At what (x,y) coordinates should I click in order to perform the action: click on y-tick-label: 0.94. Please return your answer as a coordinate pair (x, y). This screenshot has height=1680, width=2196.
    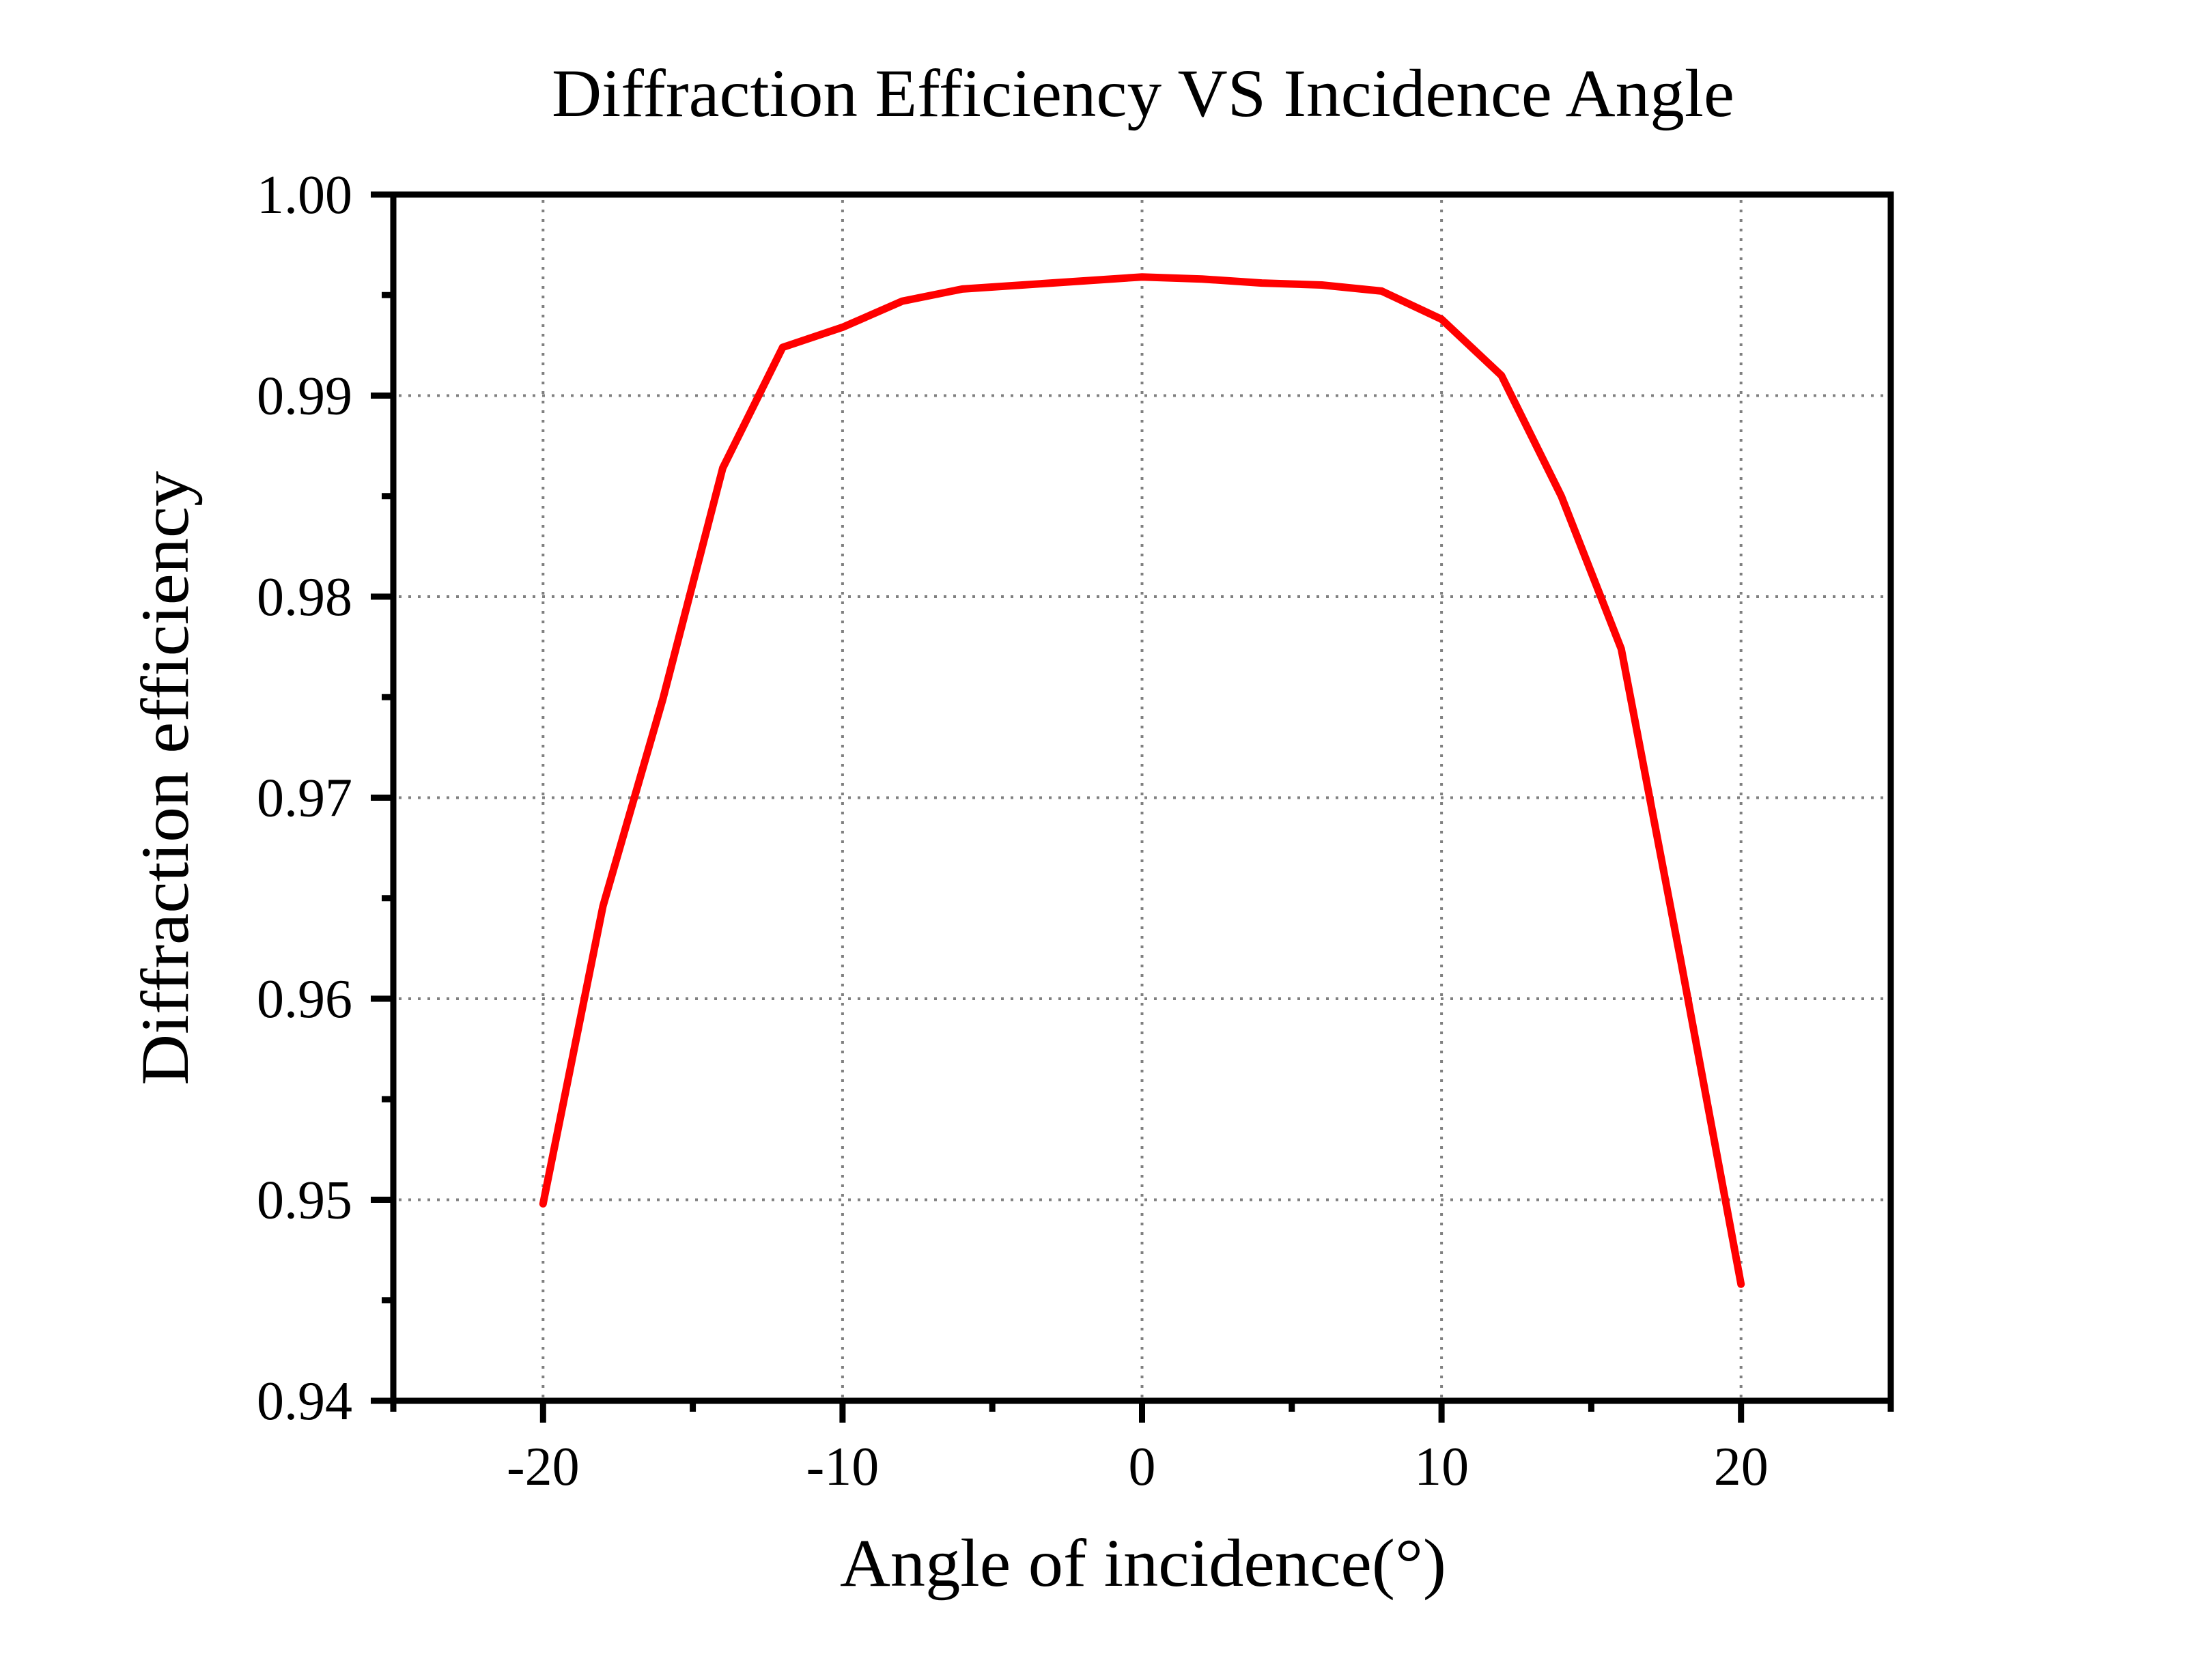
    Looking at the image, I should click on (305, 1401).